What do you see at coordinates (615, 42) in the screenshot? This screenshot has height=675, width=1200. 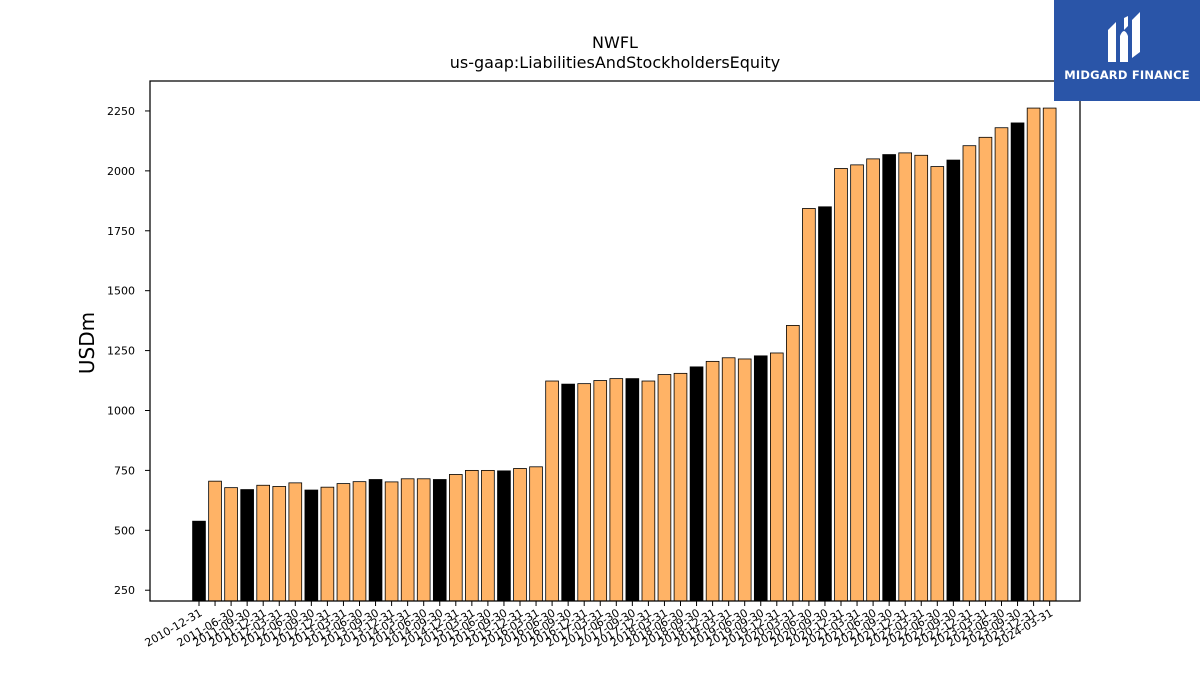 I see `chart-title: NWFL` at bounding box center [615, 42].